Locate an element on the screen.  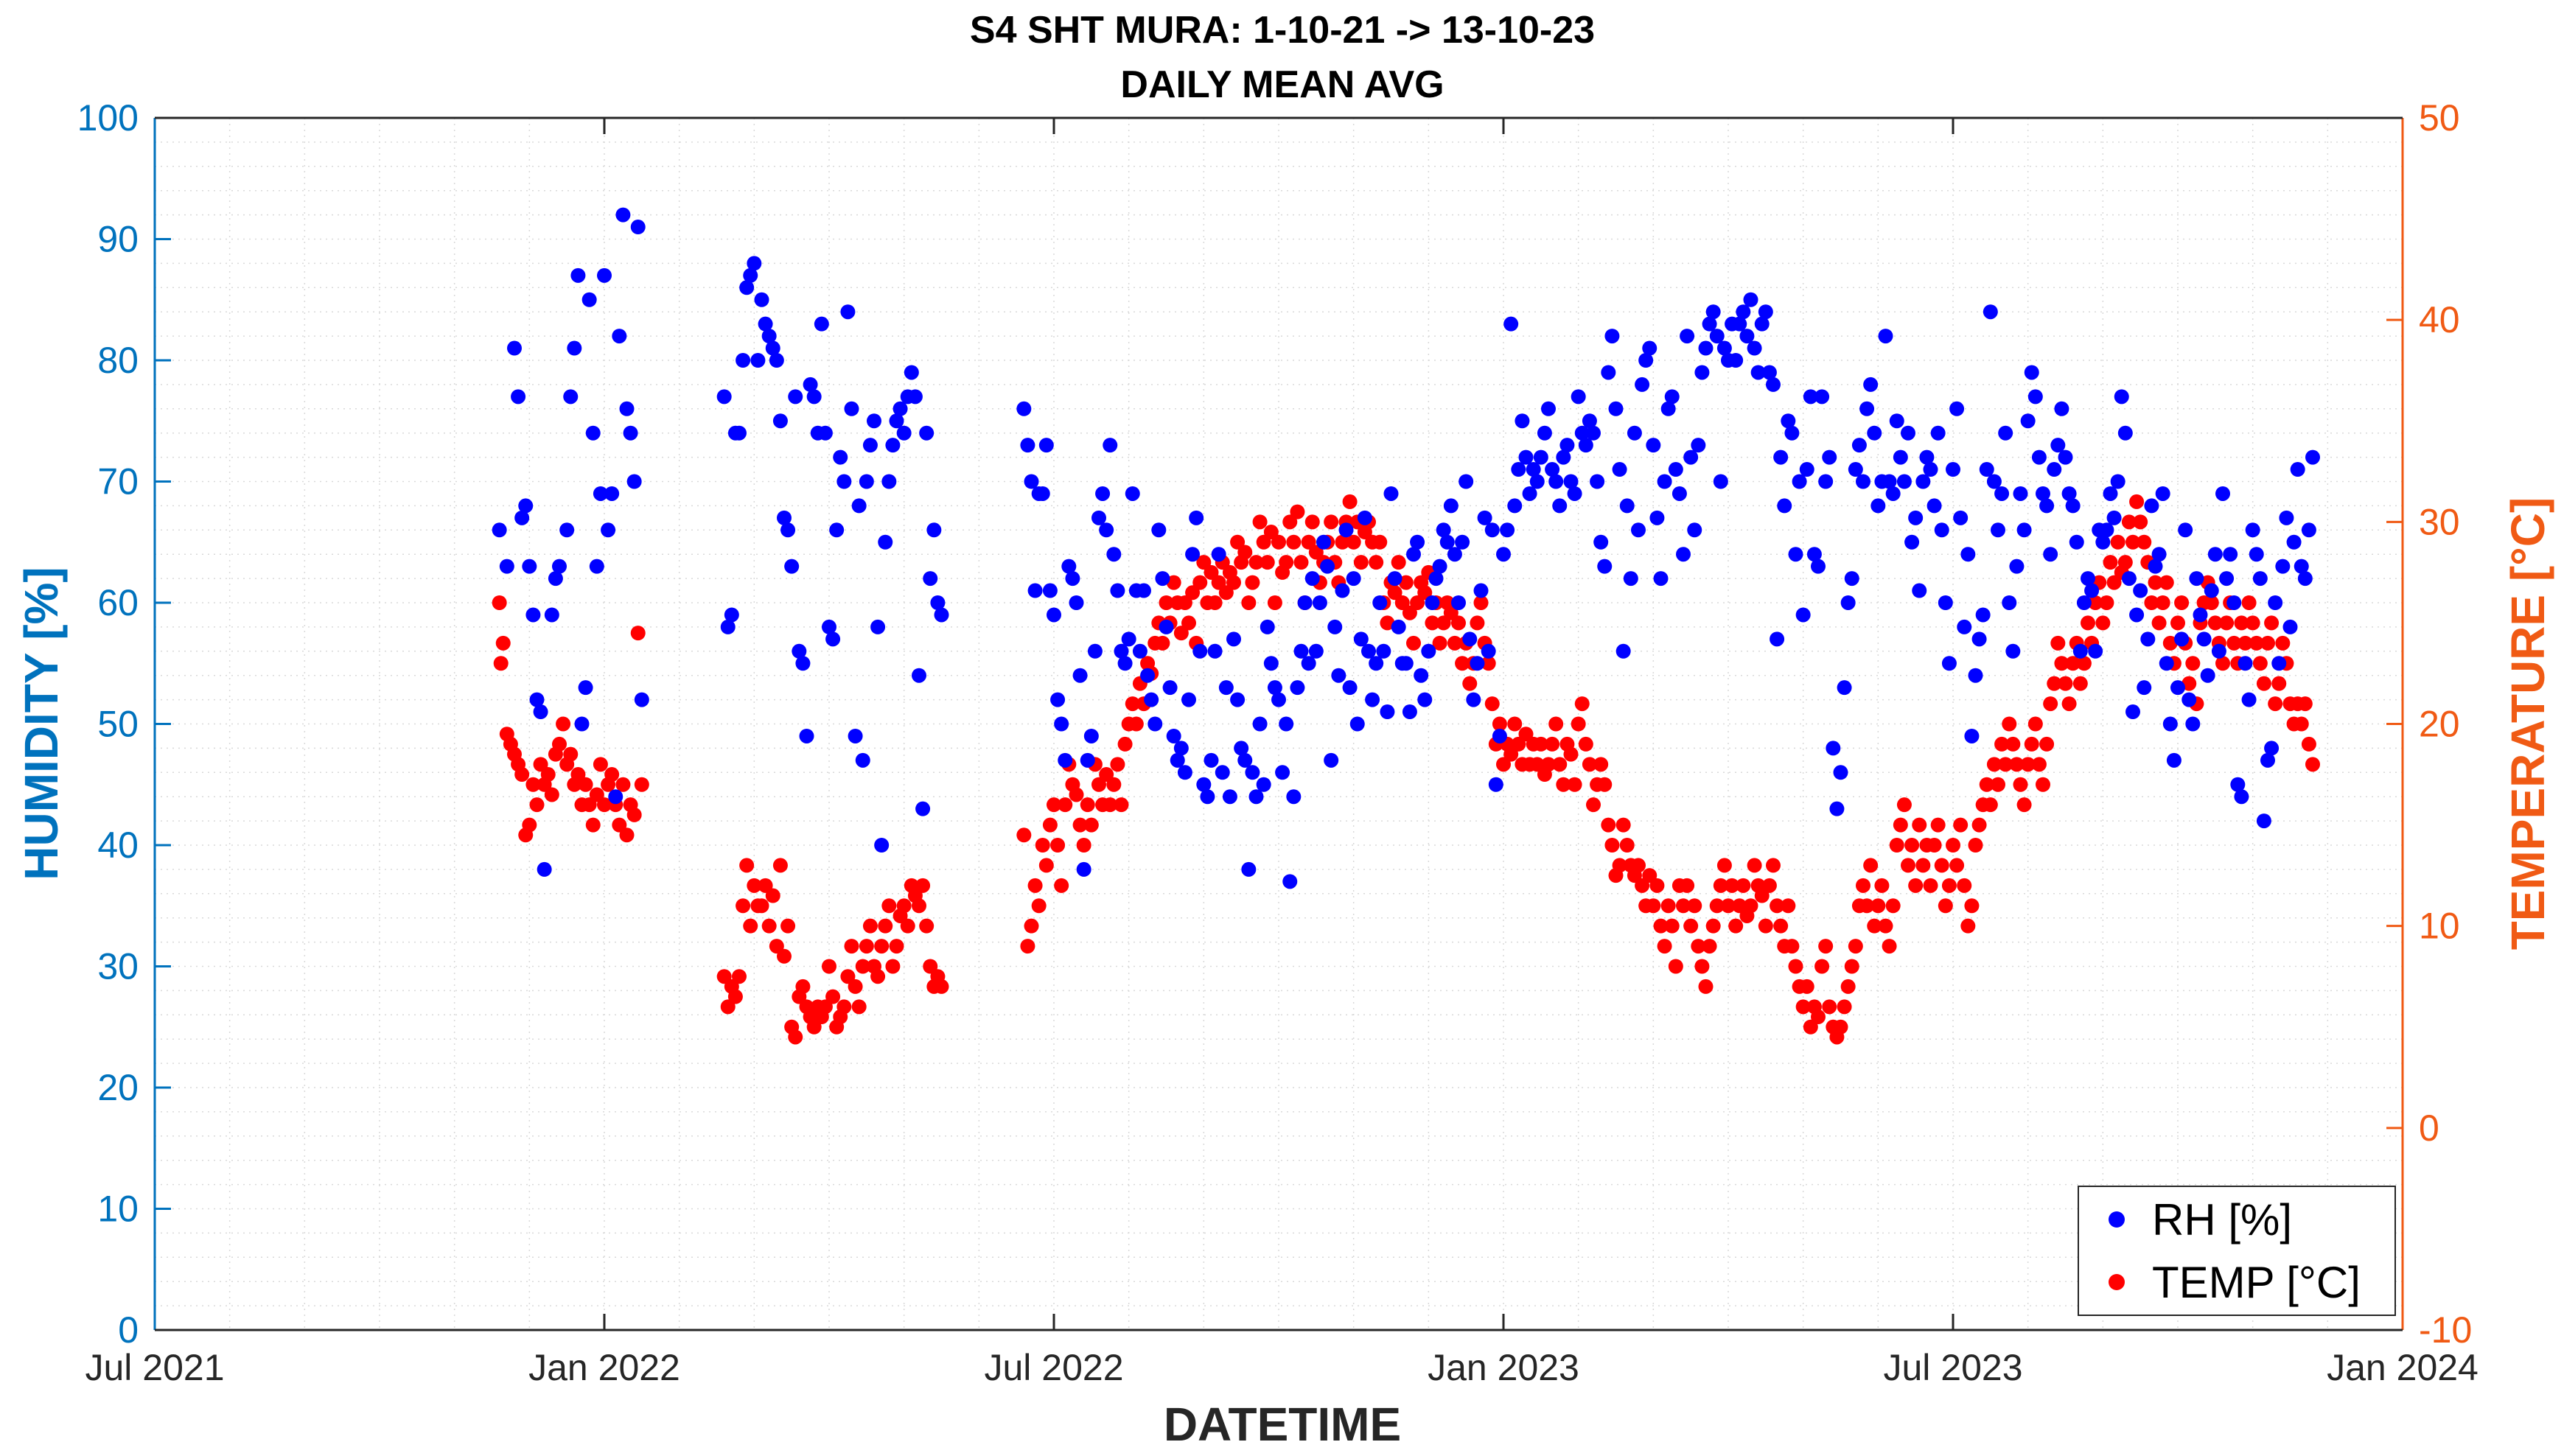
legend-label-temp: TEMP [°C] is located at coordinates (2257, 1282).